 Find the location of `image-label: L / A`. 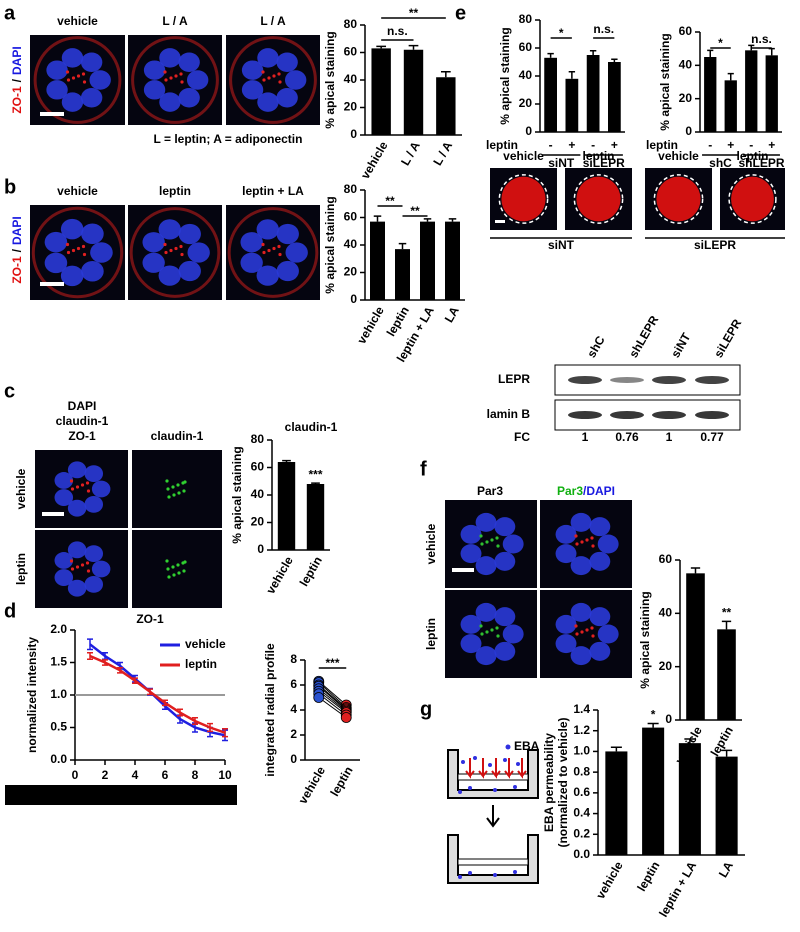

image-label: L / A is located at coordinates (273, 21).